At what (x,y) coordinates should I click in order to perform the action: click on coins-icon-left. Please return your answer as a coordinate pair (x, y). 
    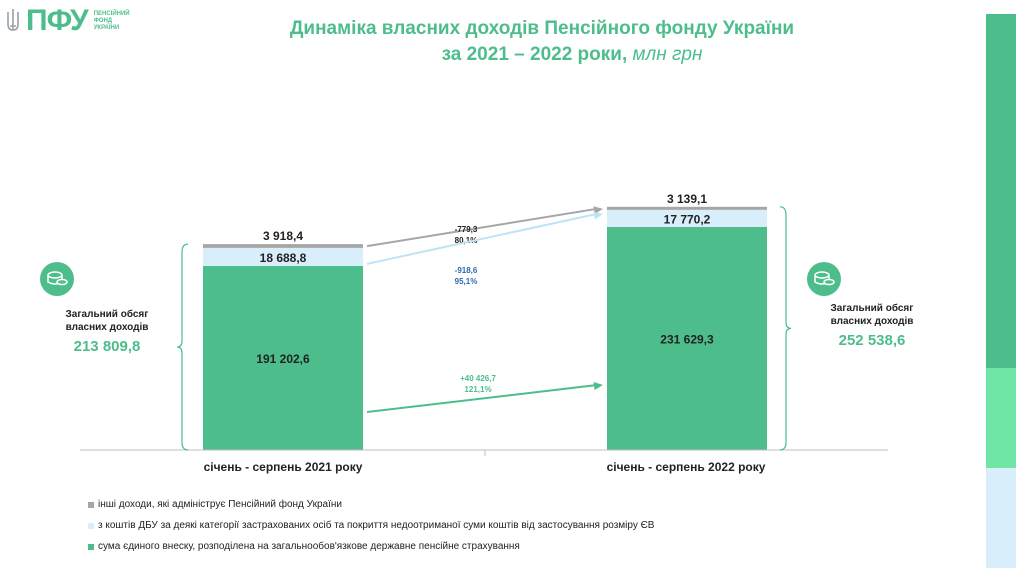
    Looking at the image, I should click on (57, 279).